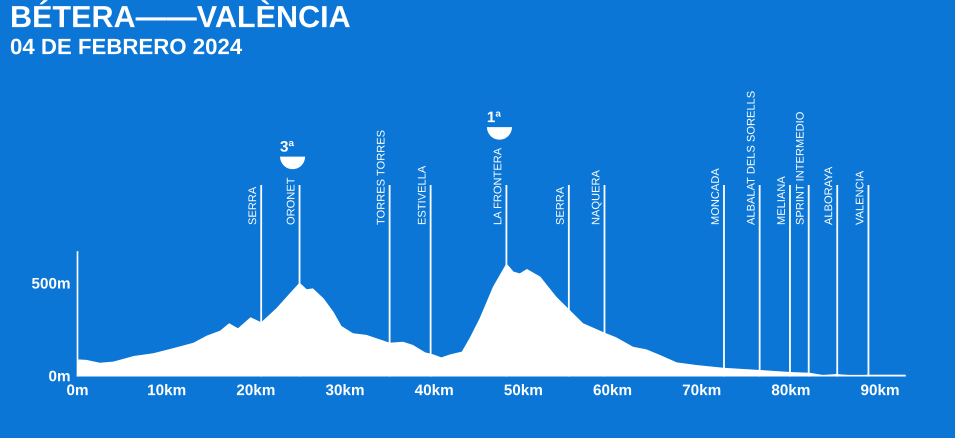  Describe the element at coordinates (380, 177) in the screenshot. I see `ref-line-label: TORRES TORRES` at that location.